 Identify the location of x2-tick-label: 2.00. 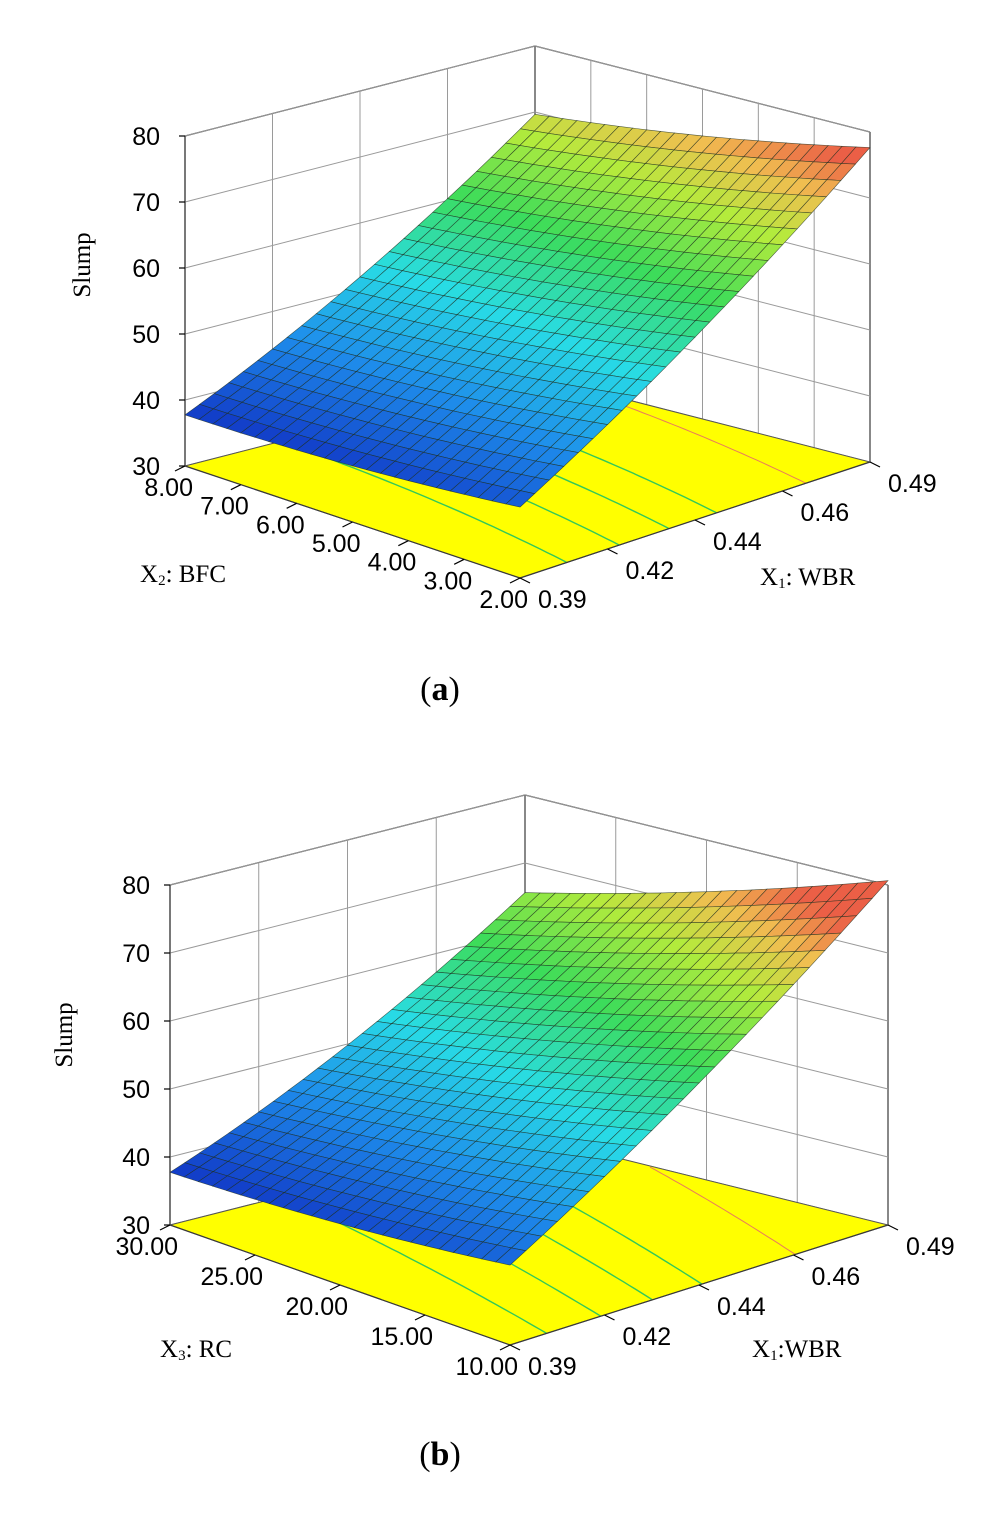
(503, 600).